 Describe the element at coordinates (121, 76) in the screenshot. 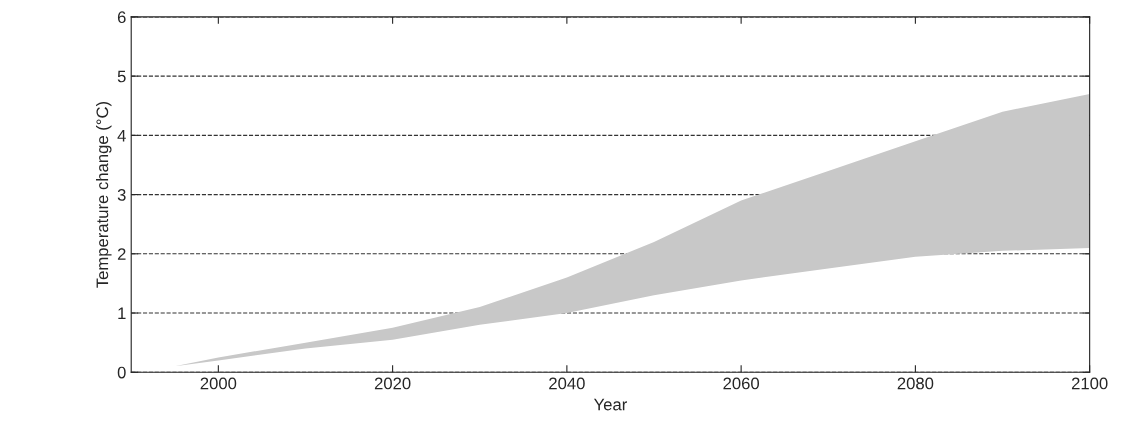

I see `y-tick-label: 5` at that location.